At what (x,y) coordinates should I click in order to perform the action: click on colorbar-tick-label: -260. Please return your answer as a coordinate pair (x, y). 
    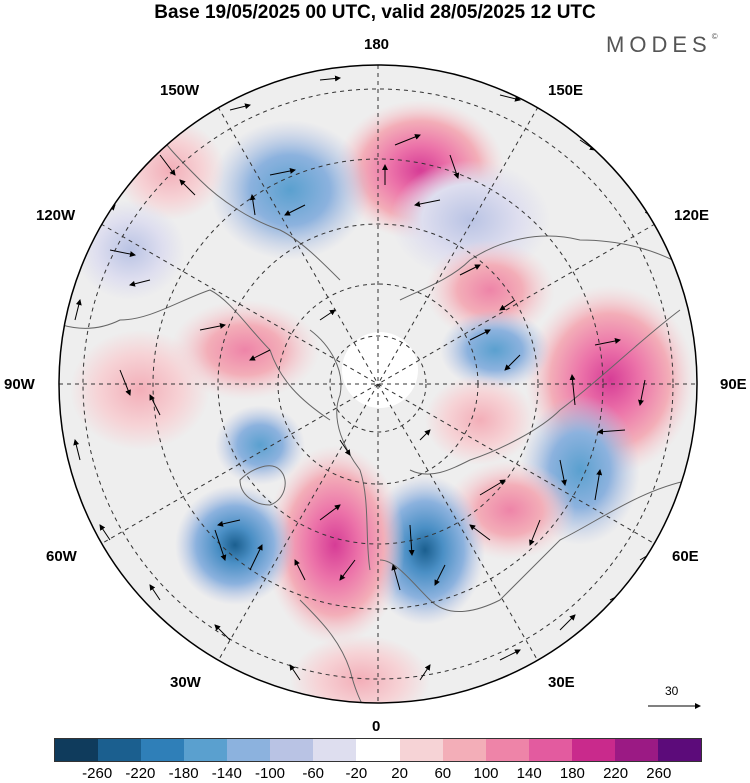
    Looking at the image, I should click on (97, 773).